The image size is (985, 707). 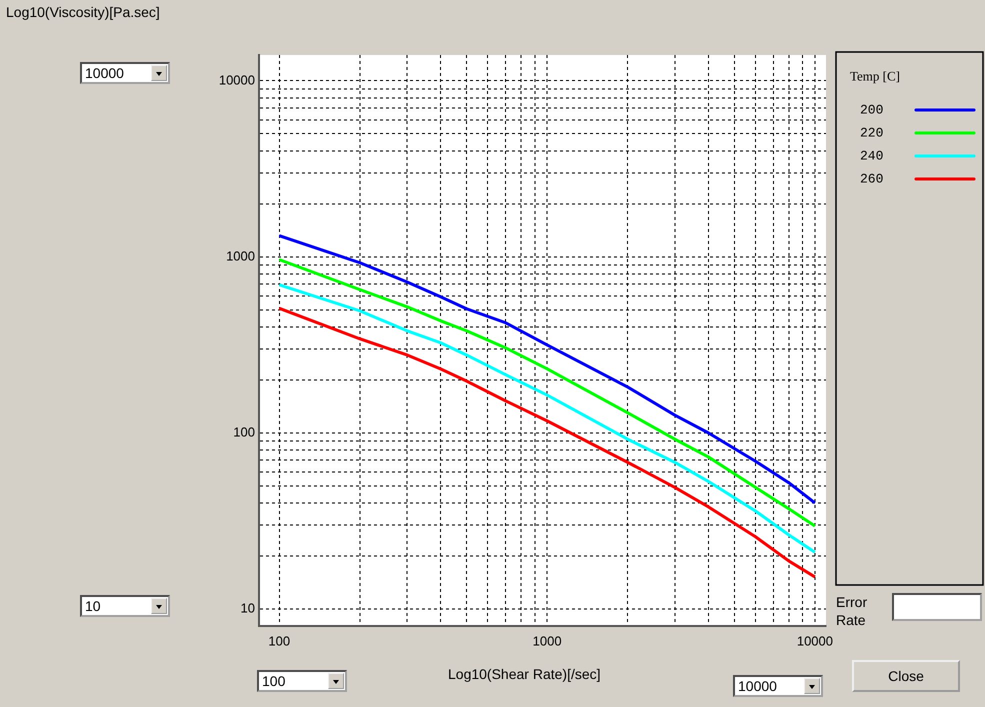 What do you see at coordinates (814, 640) in the screenshot?
I see `x-tick-label: 10000` at bounding box center [814, 640].